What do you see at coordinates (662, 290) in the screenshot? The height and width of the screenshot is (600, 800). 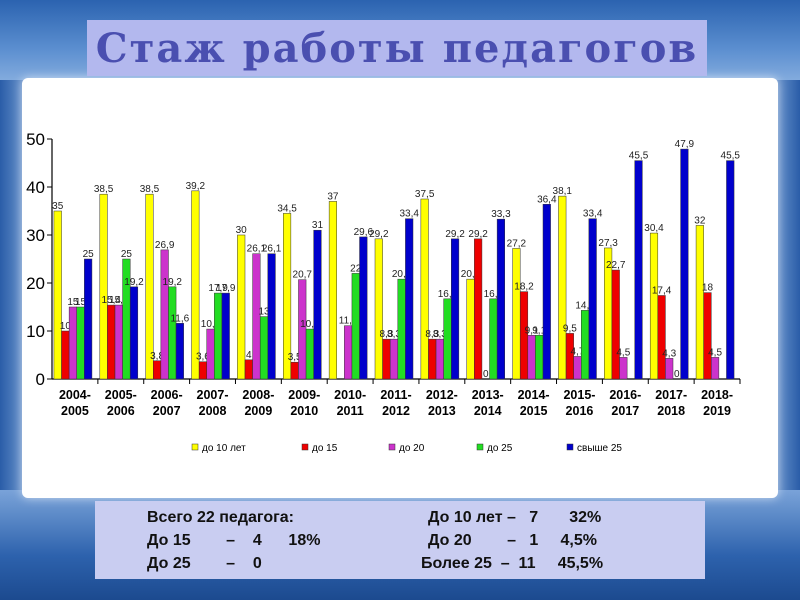 I see `data-label: 17,4` at bounding box center [662, 290].